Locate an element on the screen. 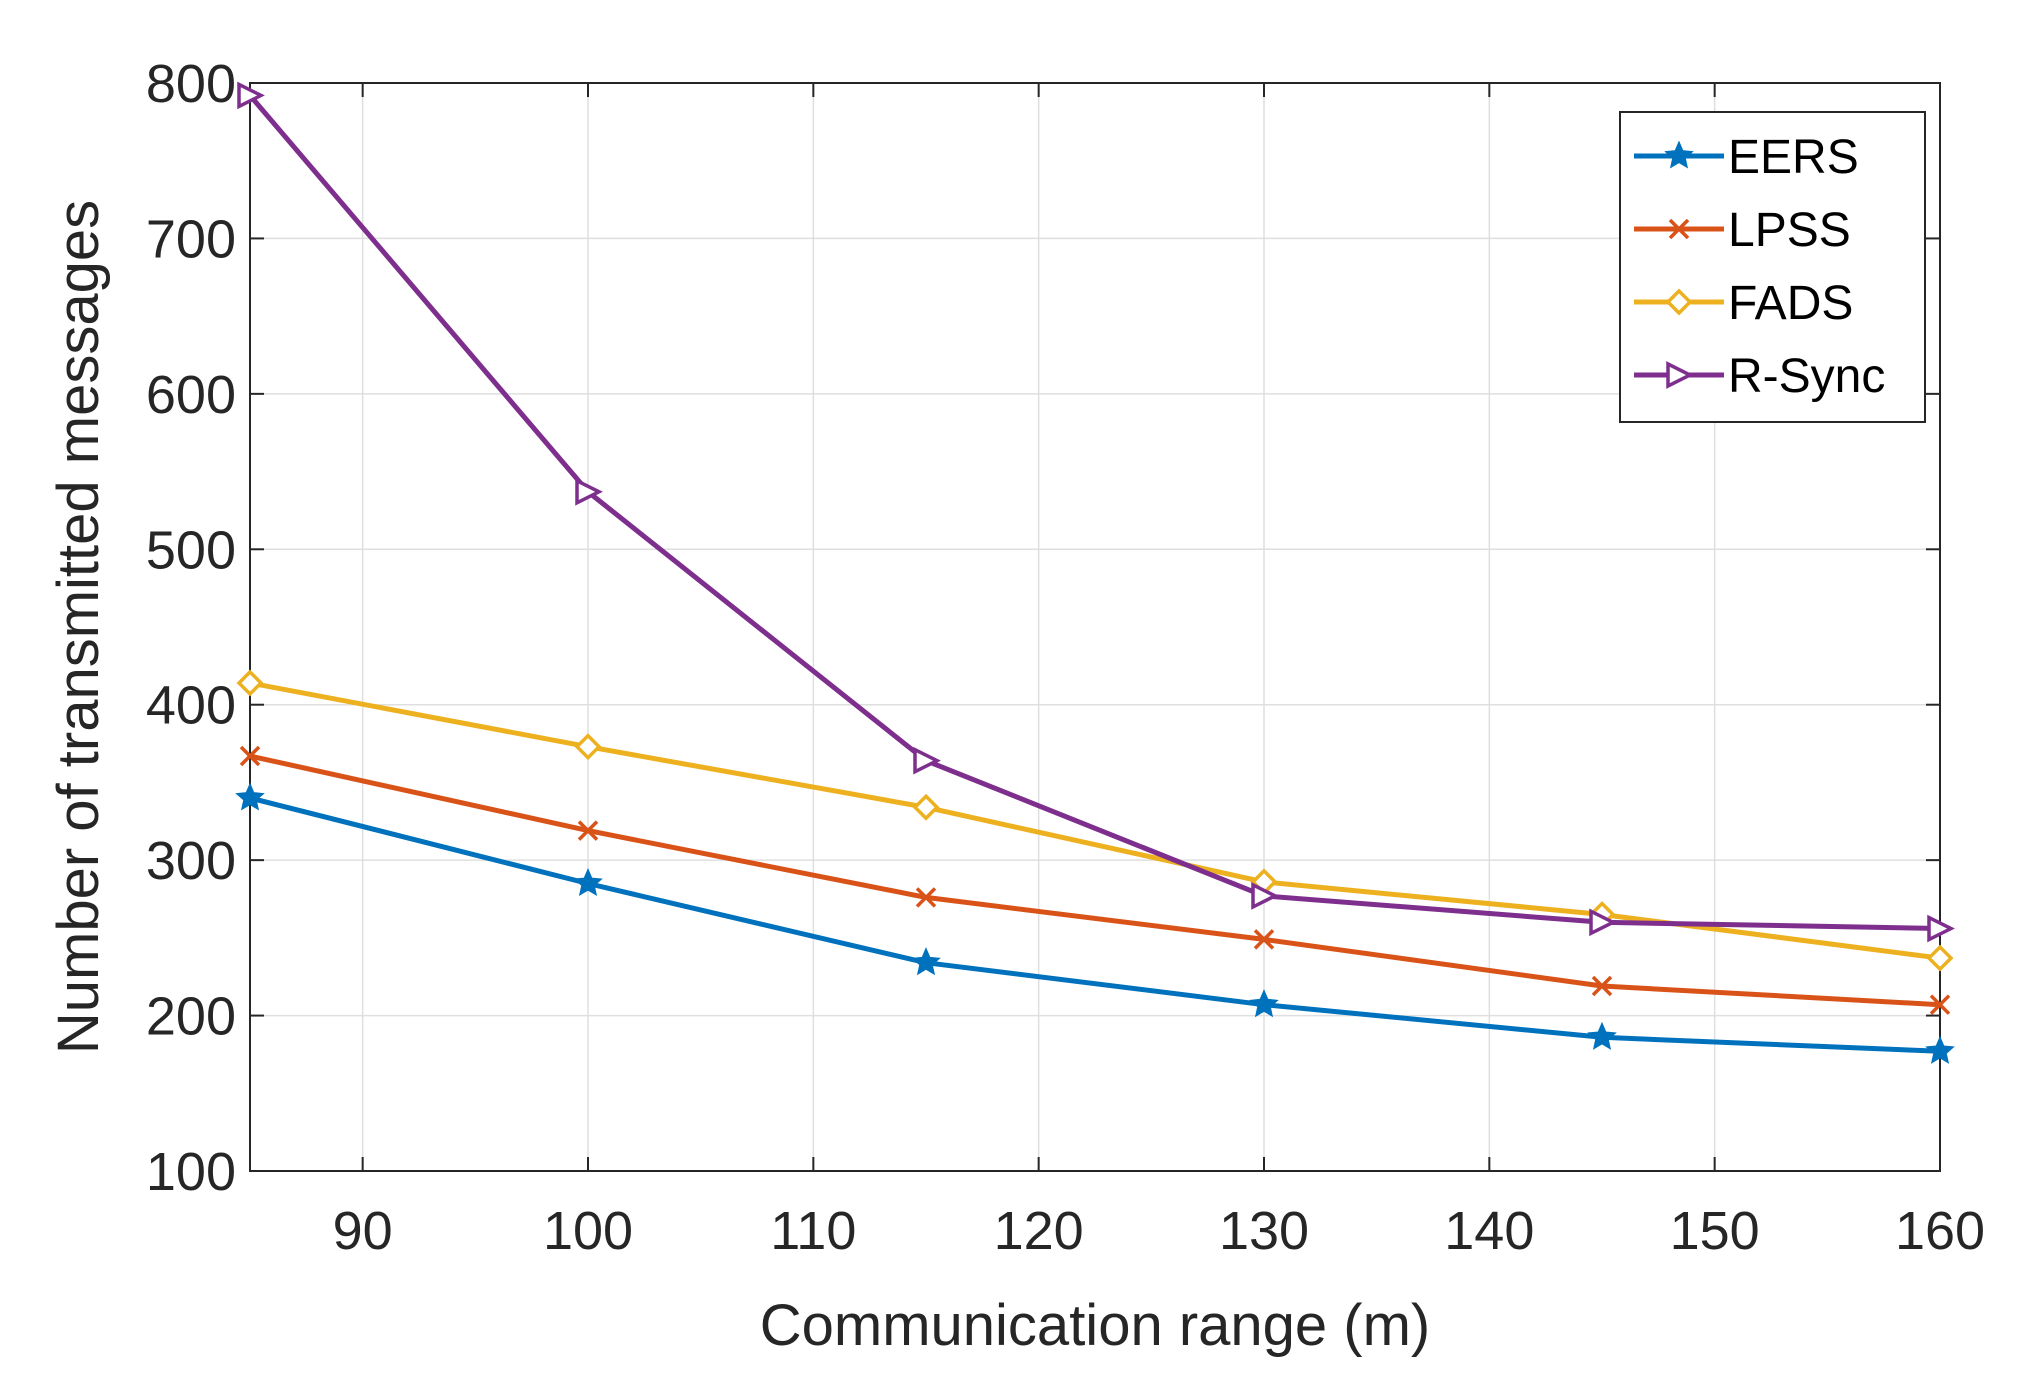 This screenshot has height=1398, width=2037. y-tick-label: 100 is located at coordinates (191, 1172).